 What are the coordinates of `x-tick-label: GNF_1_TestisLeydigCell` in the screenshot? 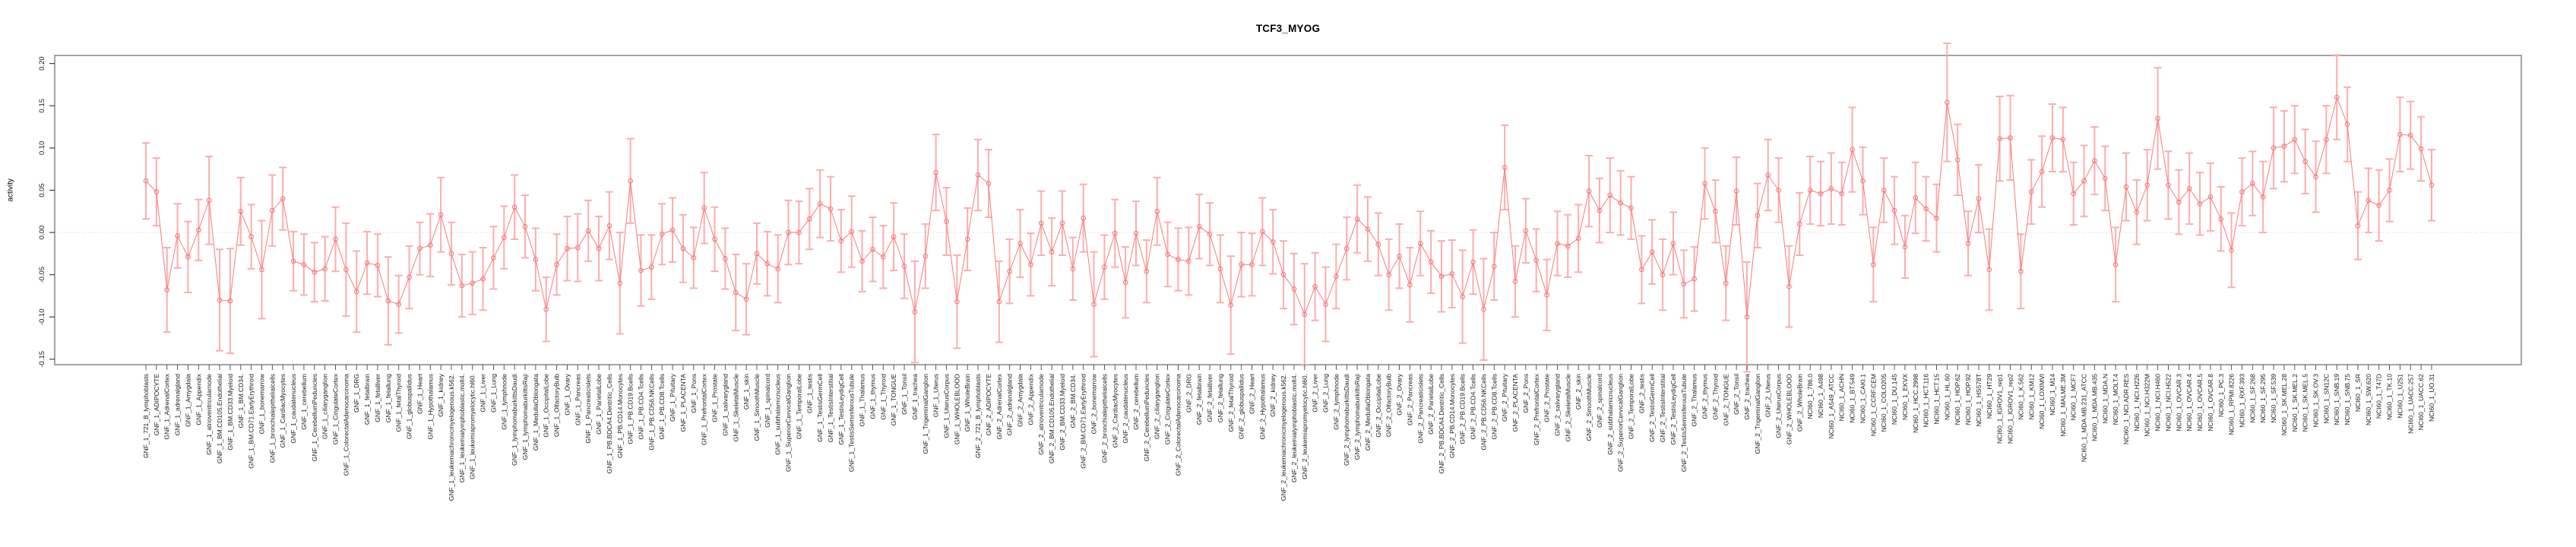 It's located at (841, 409).